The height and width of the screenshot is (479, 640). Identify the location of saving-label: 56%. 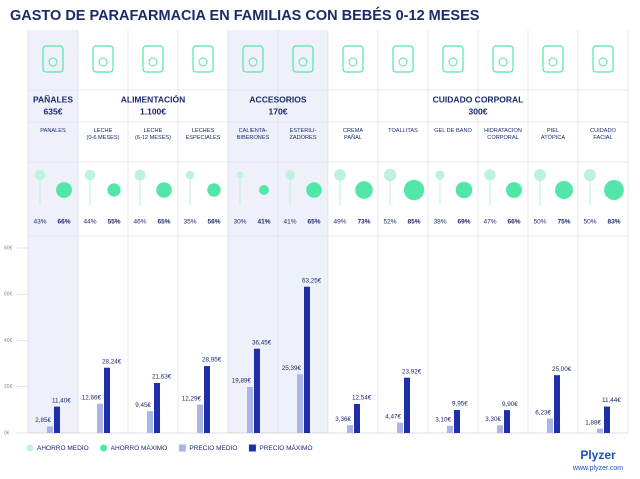
(213, 222).